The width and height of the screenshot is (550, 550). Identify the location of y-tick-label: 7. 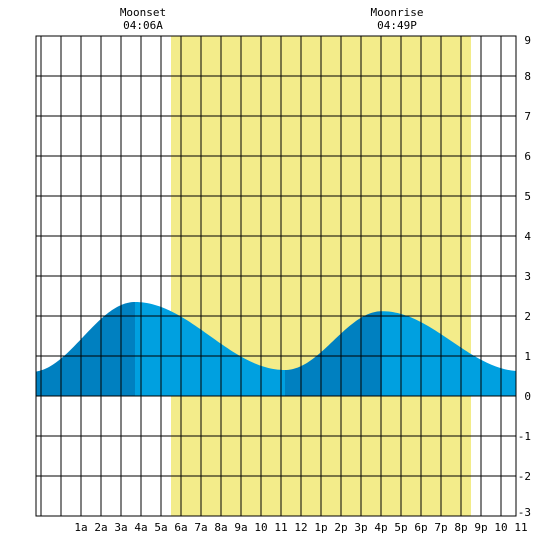
(527, 116).